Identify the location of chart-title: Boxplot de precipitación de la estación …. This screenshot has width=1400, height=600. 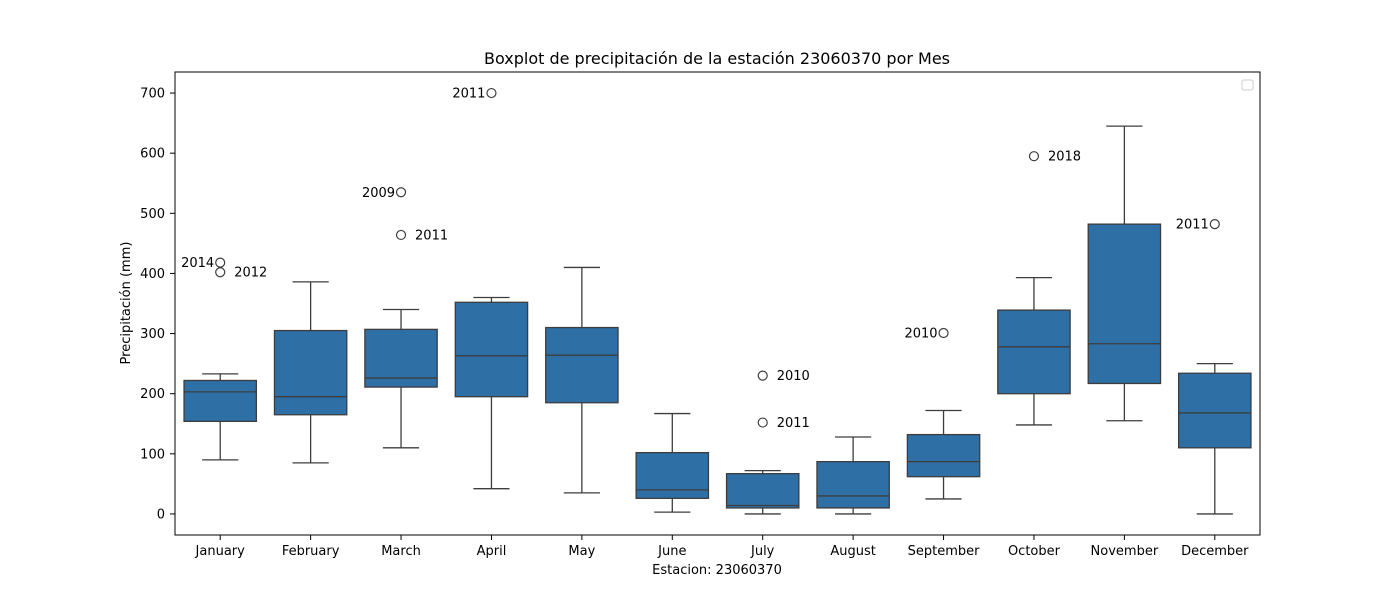
(717, 58).